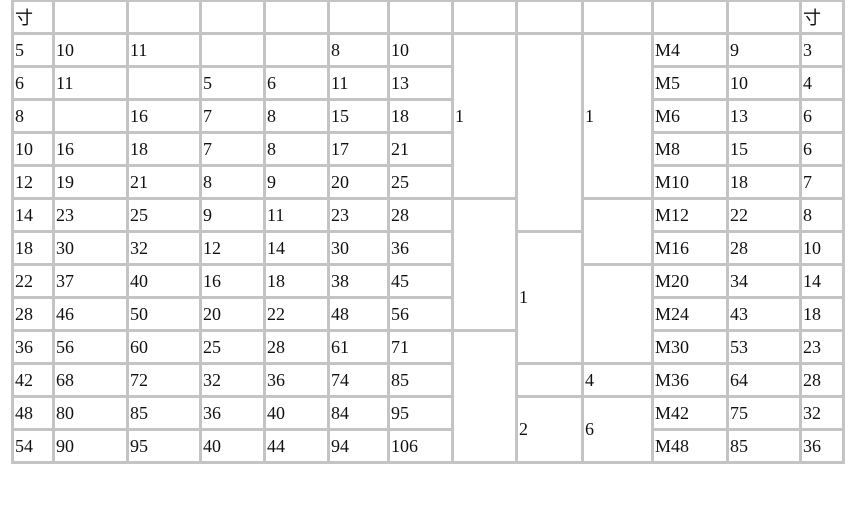  Describe the element at coordinates (428, 17) in the screenshot. I see `header-row: 寸寸` at that location.